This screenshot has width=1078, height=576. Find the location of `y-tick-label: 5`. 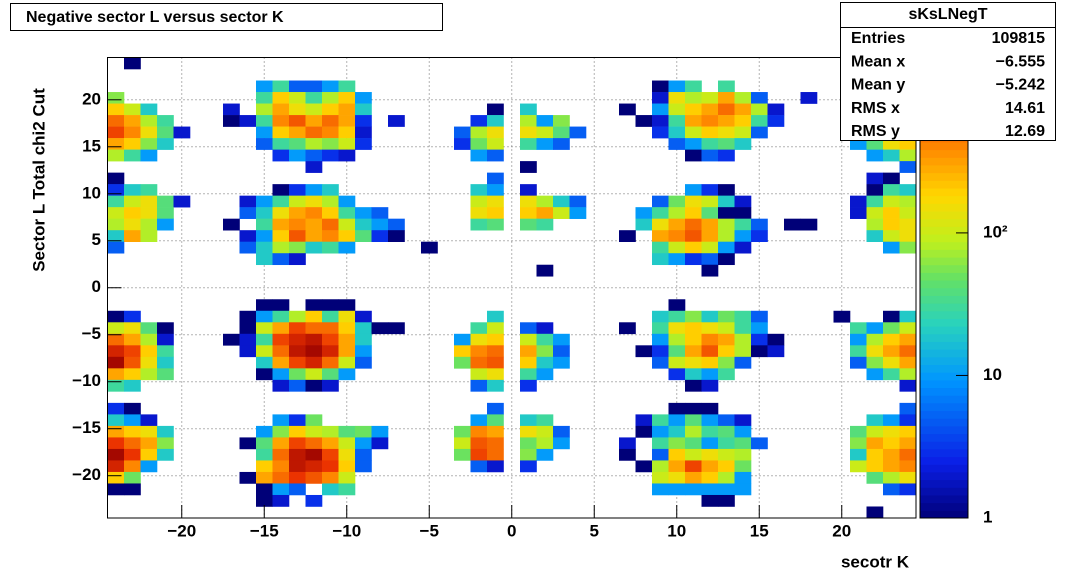

y-tick-label: 5 is located at coordinates (96, 239).